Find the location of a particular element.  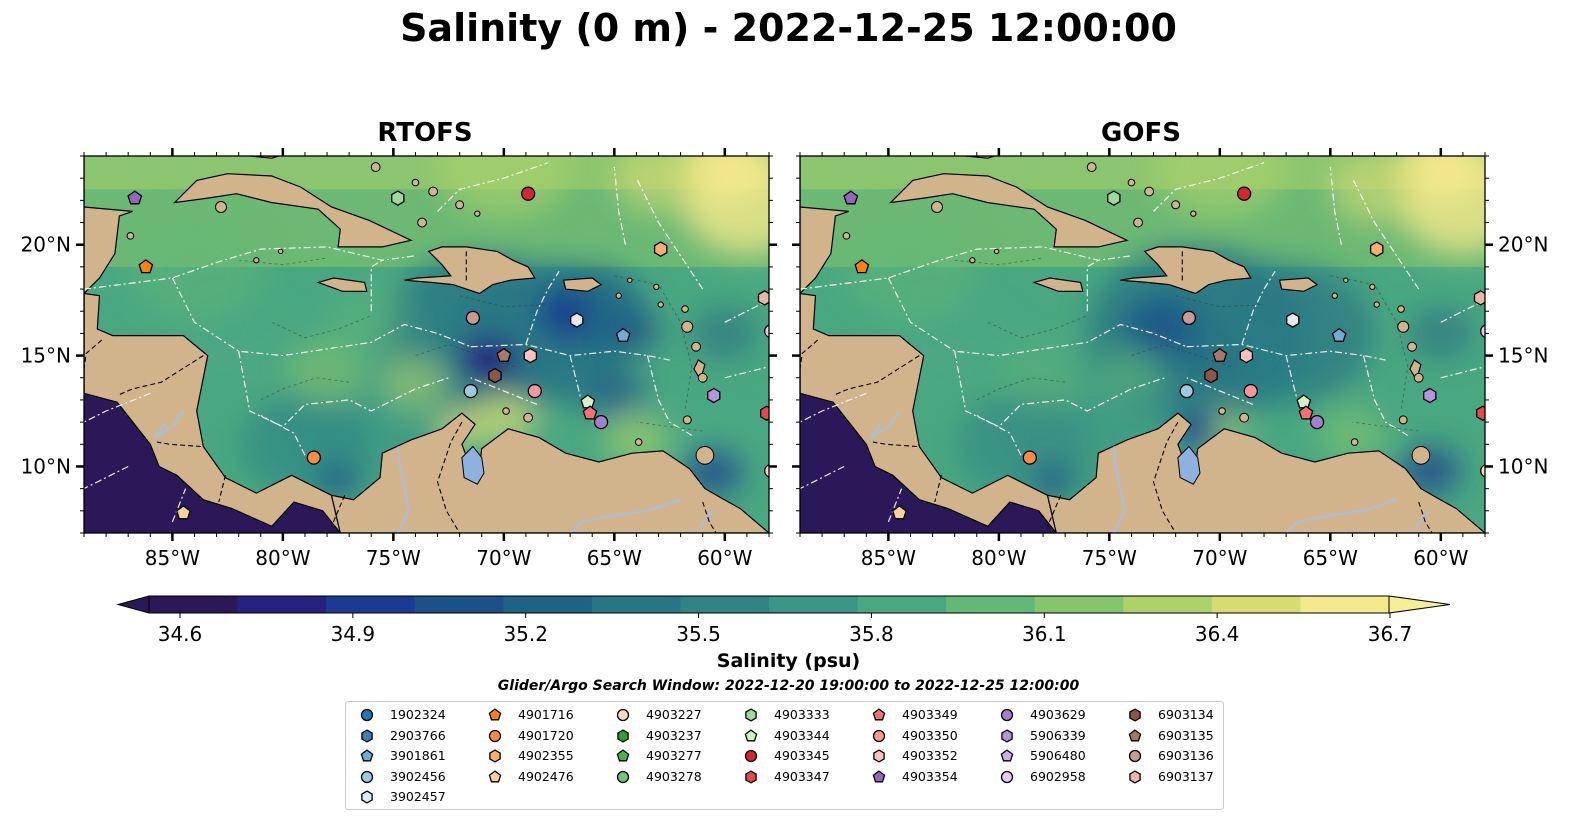

legend-label: 3902456 is located at coordinates (418, 776).